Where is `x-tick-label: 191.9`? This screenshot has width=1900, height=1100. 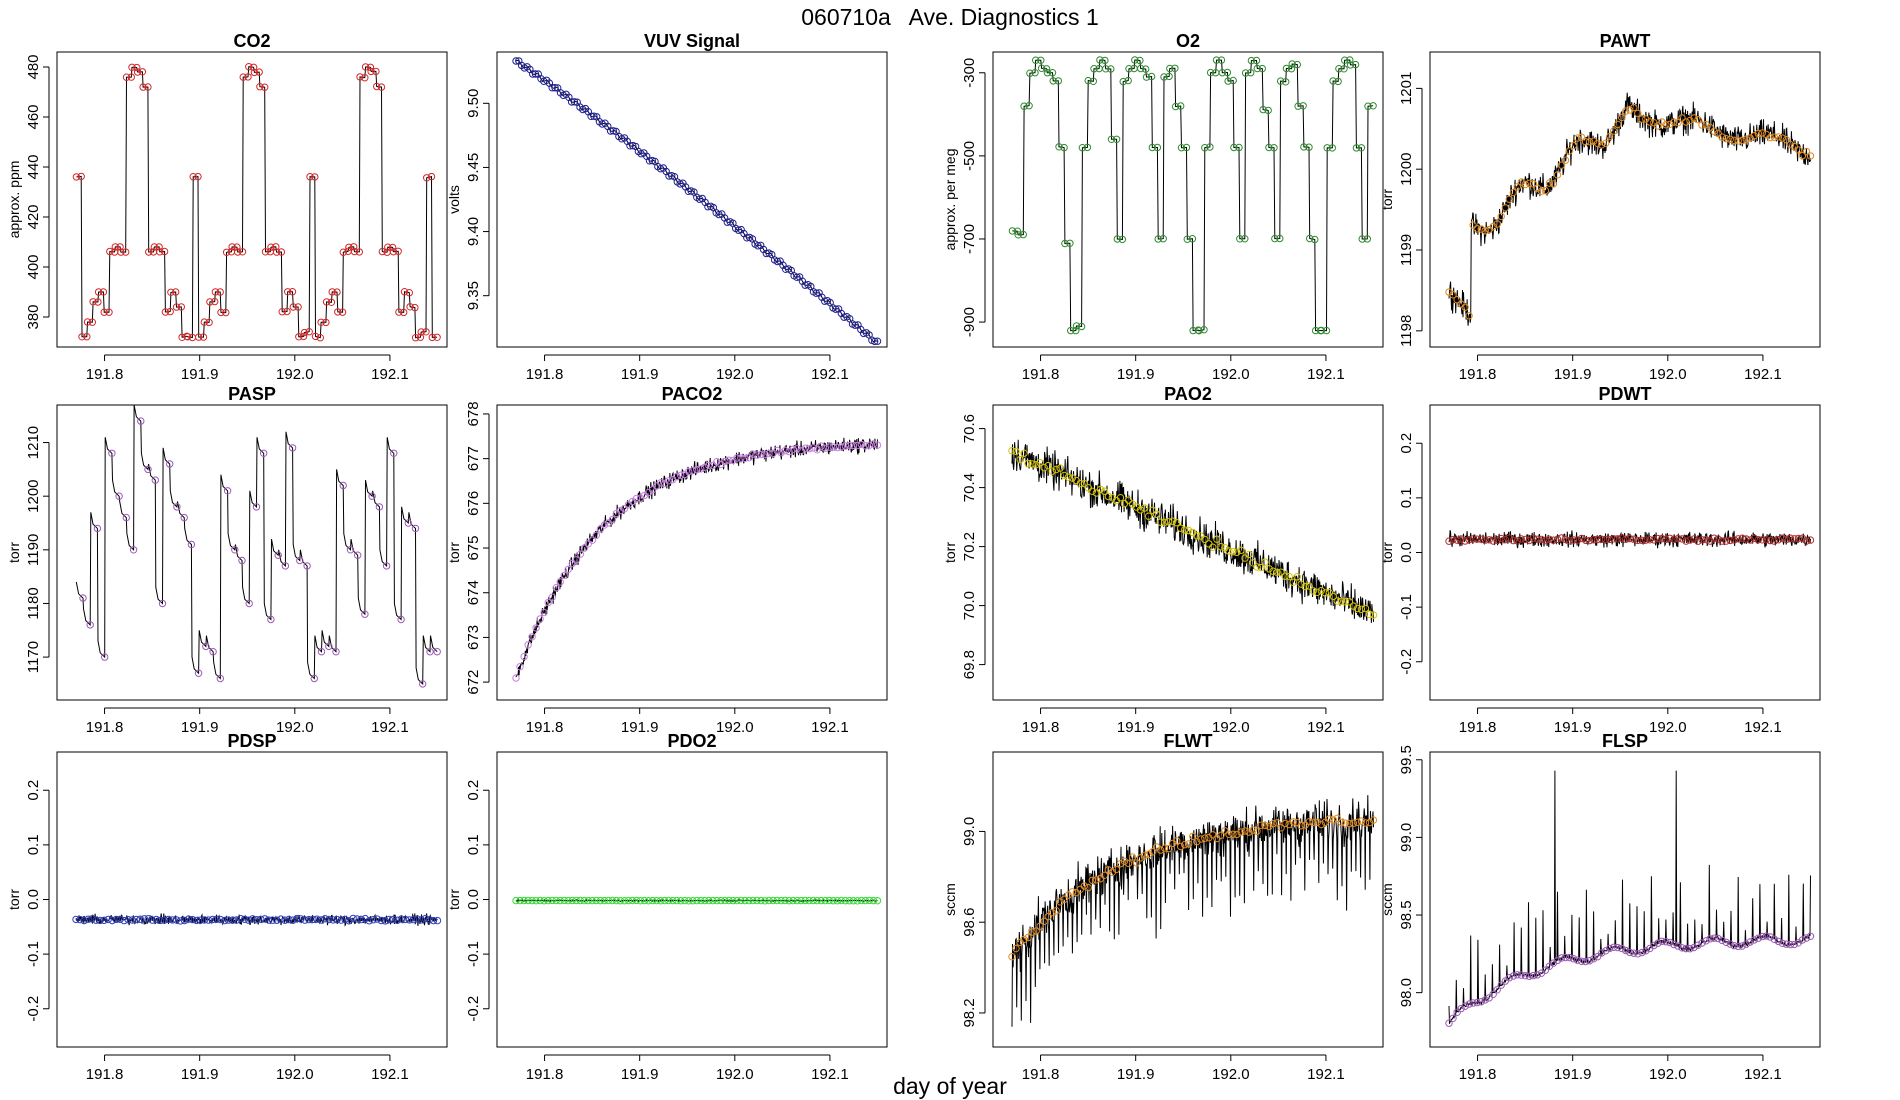
x-tick-label: 191.9 is located at coordinates (1136, 1074).